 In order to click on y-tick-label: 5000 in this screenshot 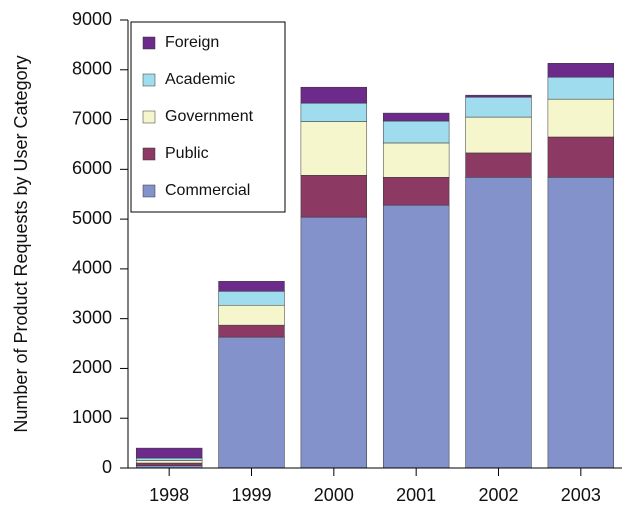, I will do `click(92, 218)`.